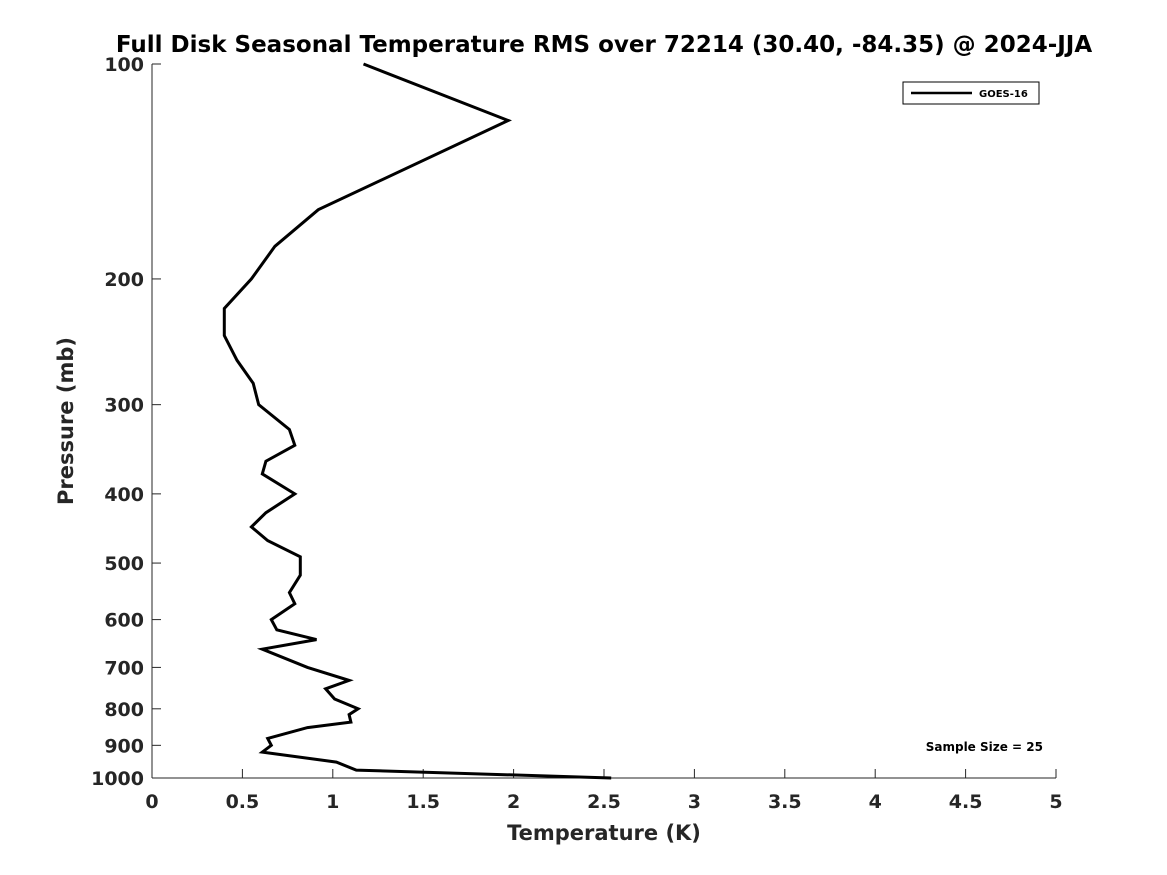 Image resolution: width=1167 pixels, height=875 pixels. Describe the element at coordinates (124, 495) in the screenshot. I see `y-tick-label: 400` at that location.